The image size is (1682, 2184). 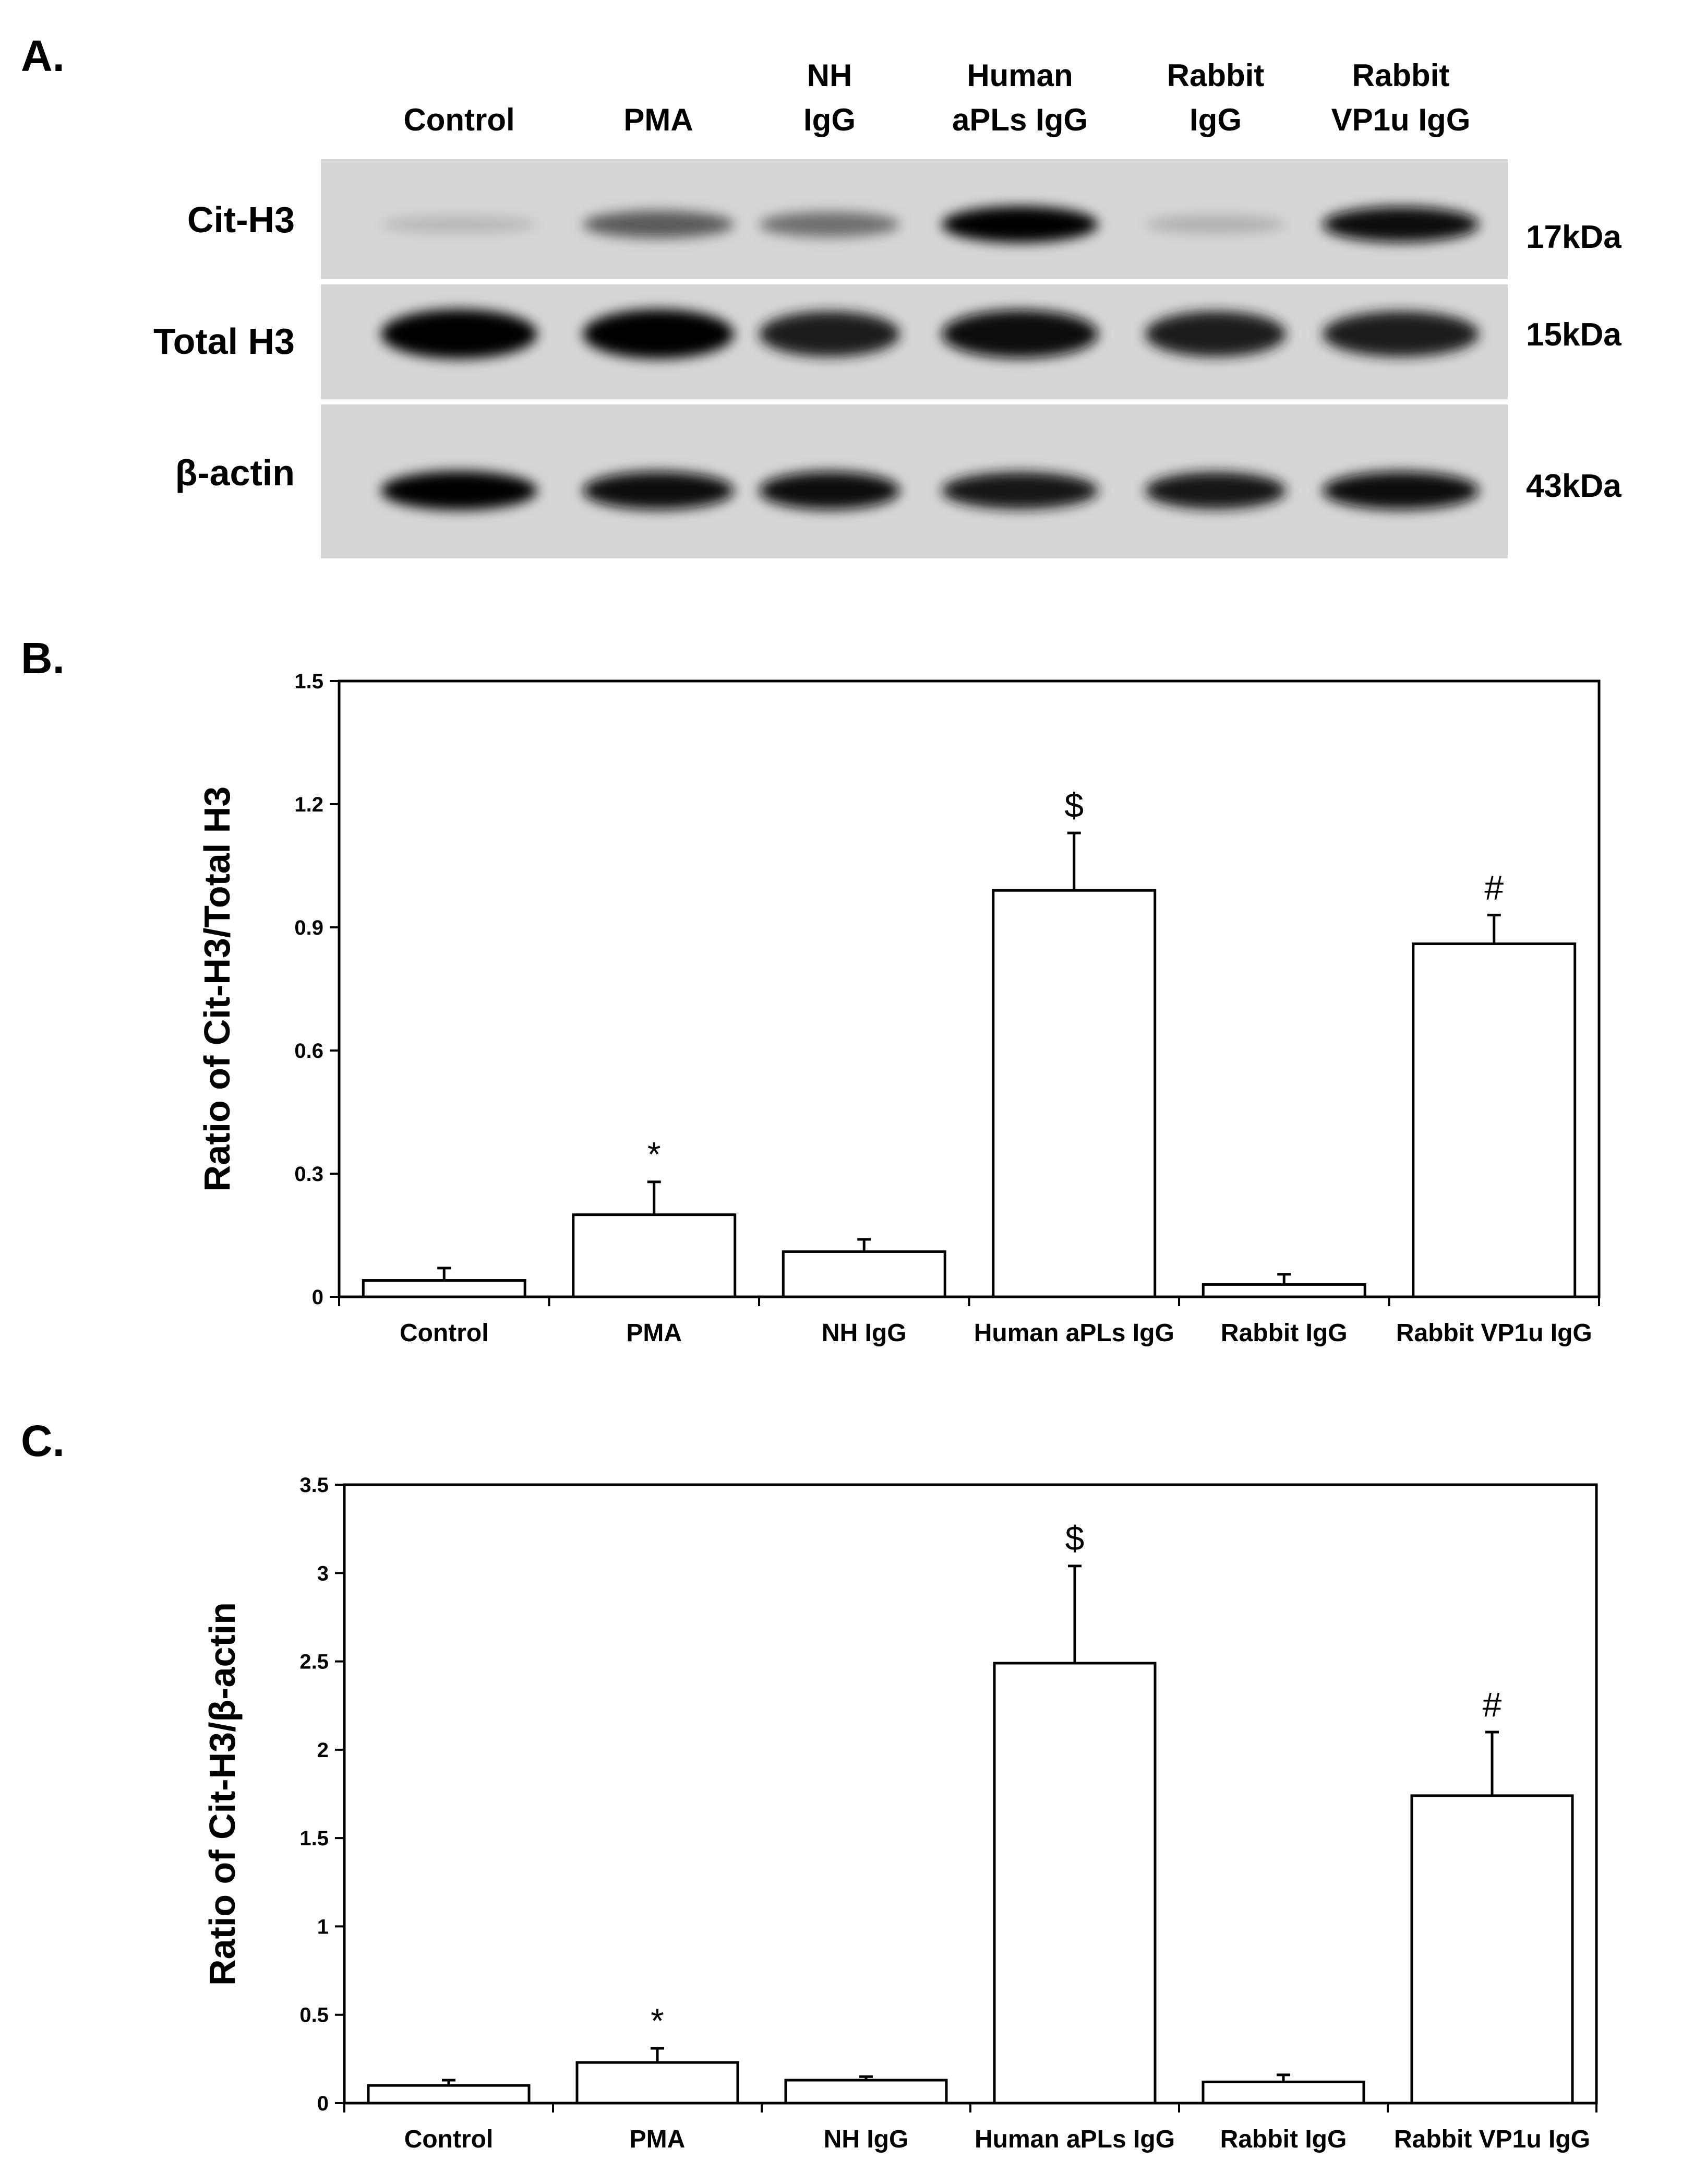 What do you see at coordinates (224, 341) in the screenshot?
I see `row-label-total-h3: Total H3` at bounding box center [224, 341].